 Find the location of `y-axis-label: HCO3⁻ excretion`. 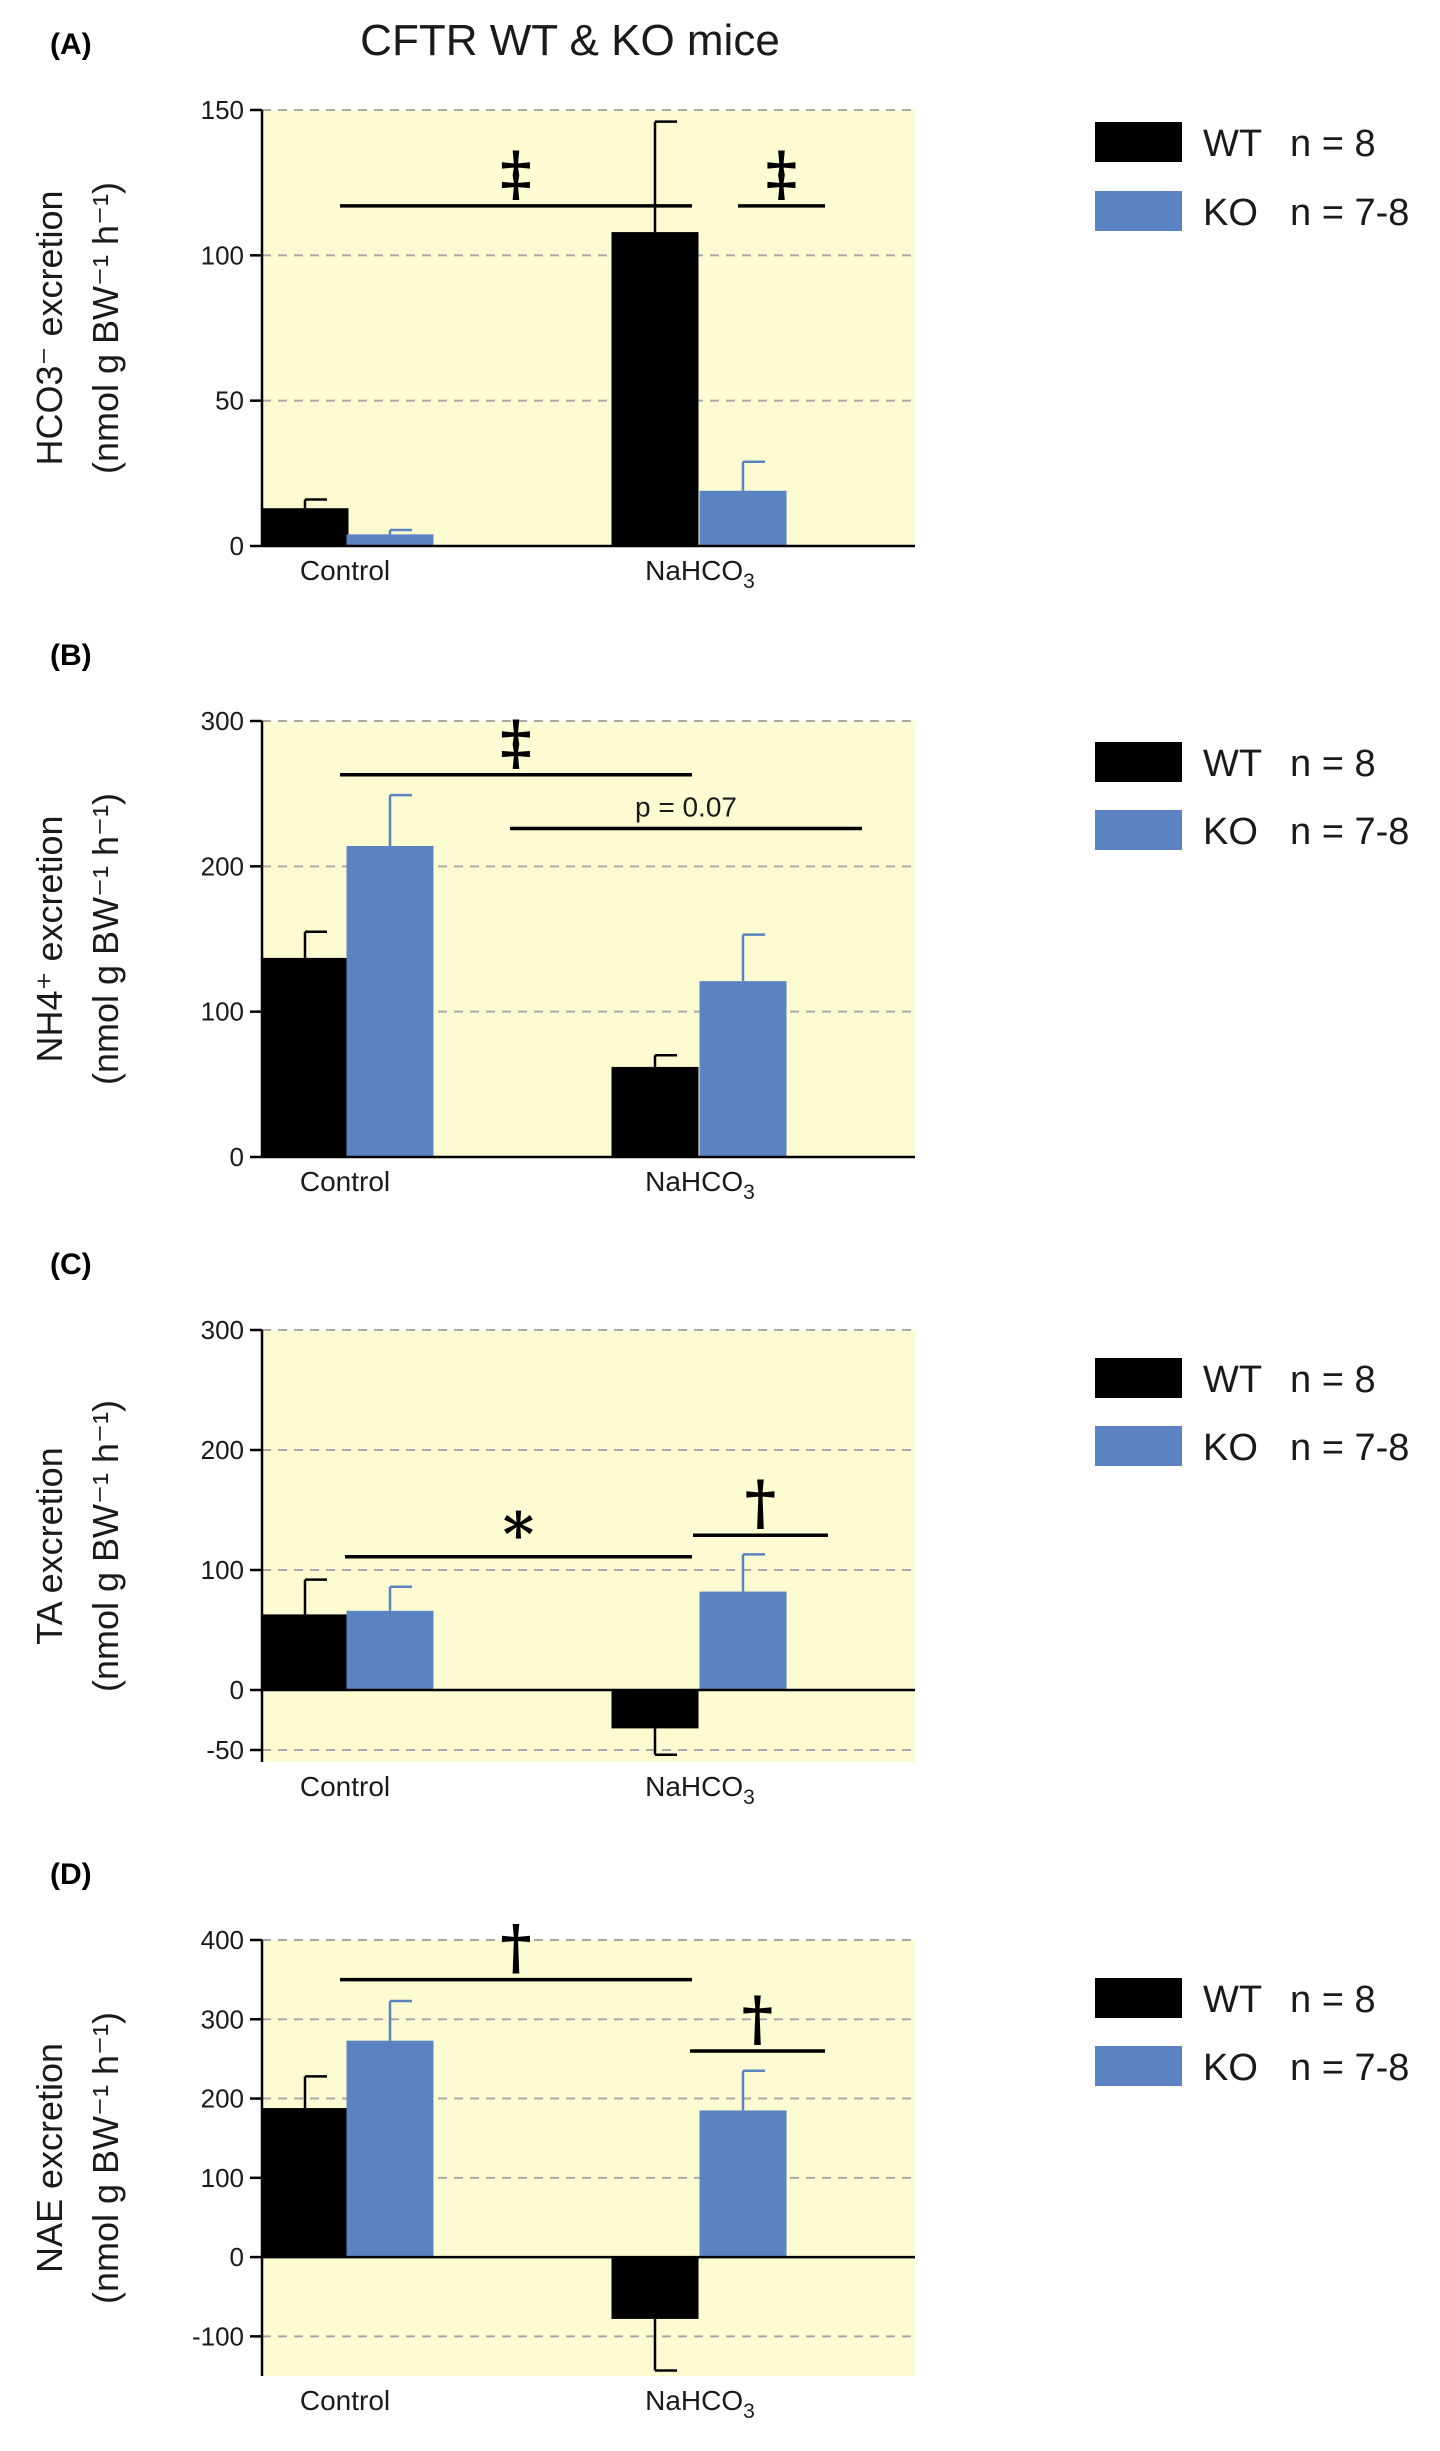

y-axis-label: HCO3⁻ excretion is located at coordinates (49, 327).